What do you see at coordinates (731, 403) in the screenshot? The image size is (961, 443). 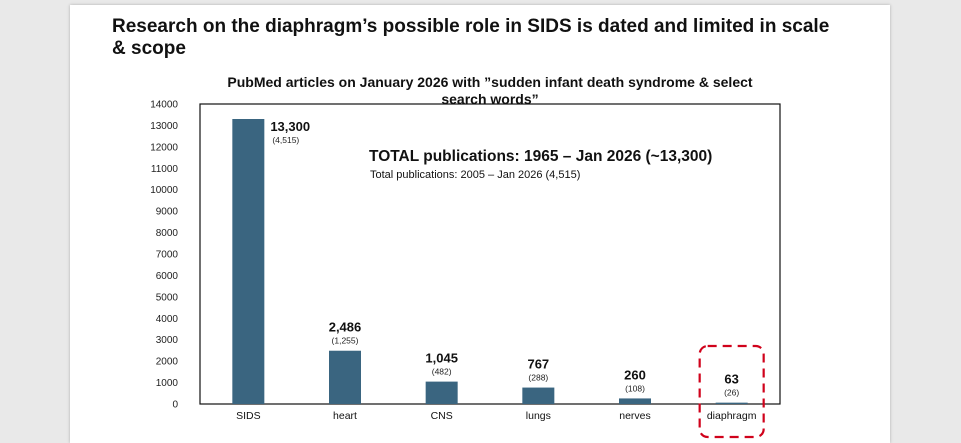 I see `bar-diaphragm` at bounding box center [731, 403].